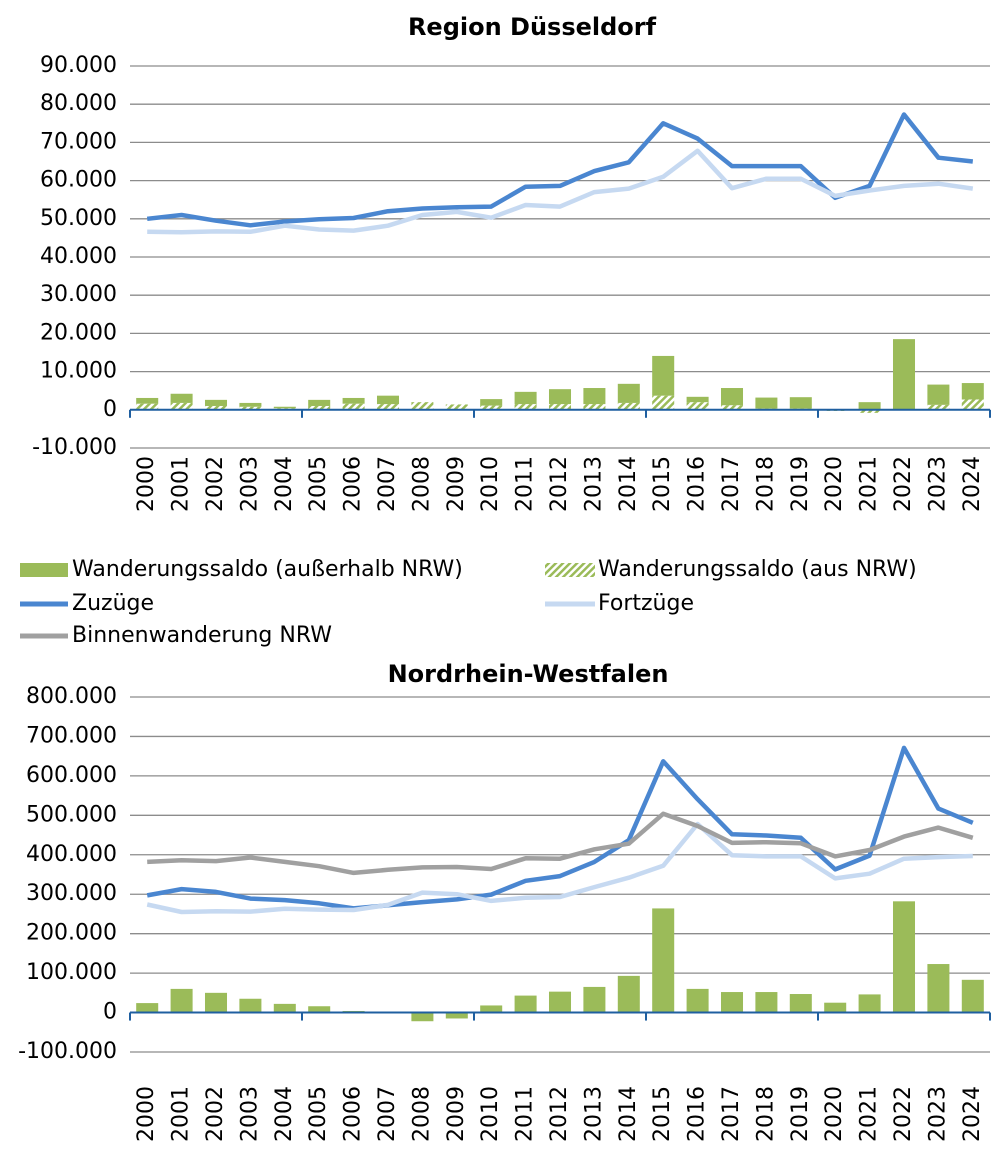  I want to click on y-tick-label: 20.000, so click(78, 332).